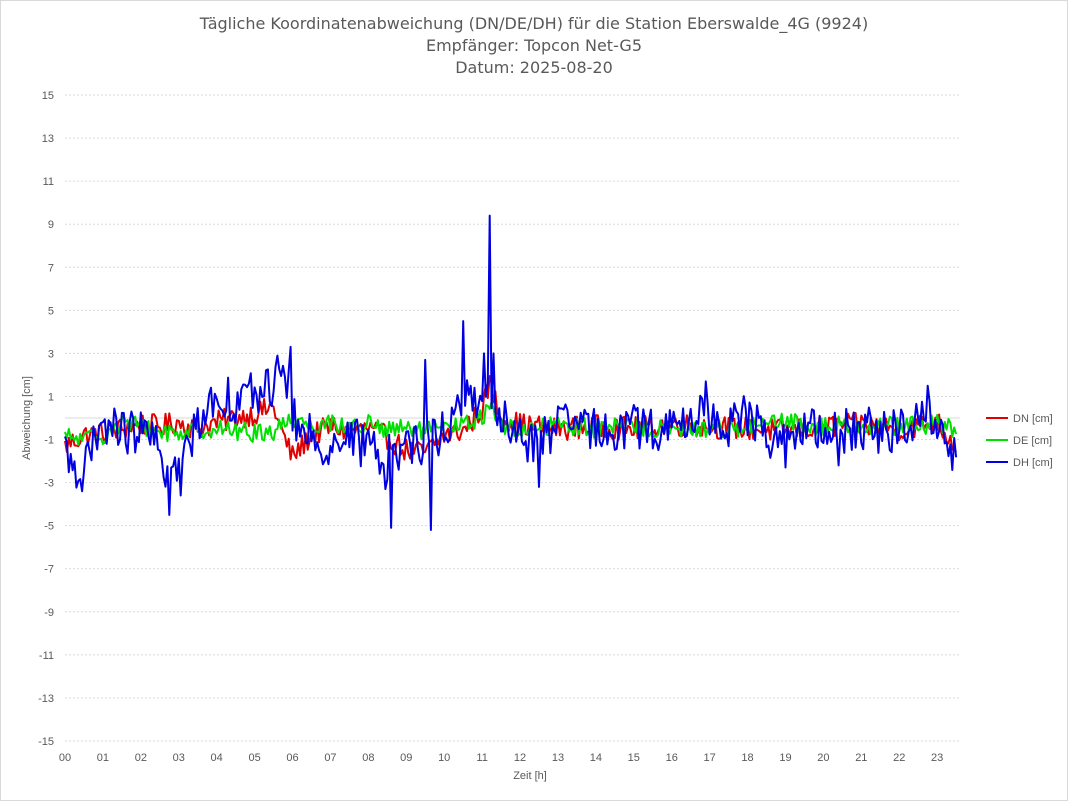  What do you see at coordinates (558, 758) in the screenshot?
I see `x-tick-label: 13` at bounding box center [558, 758].